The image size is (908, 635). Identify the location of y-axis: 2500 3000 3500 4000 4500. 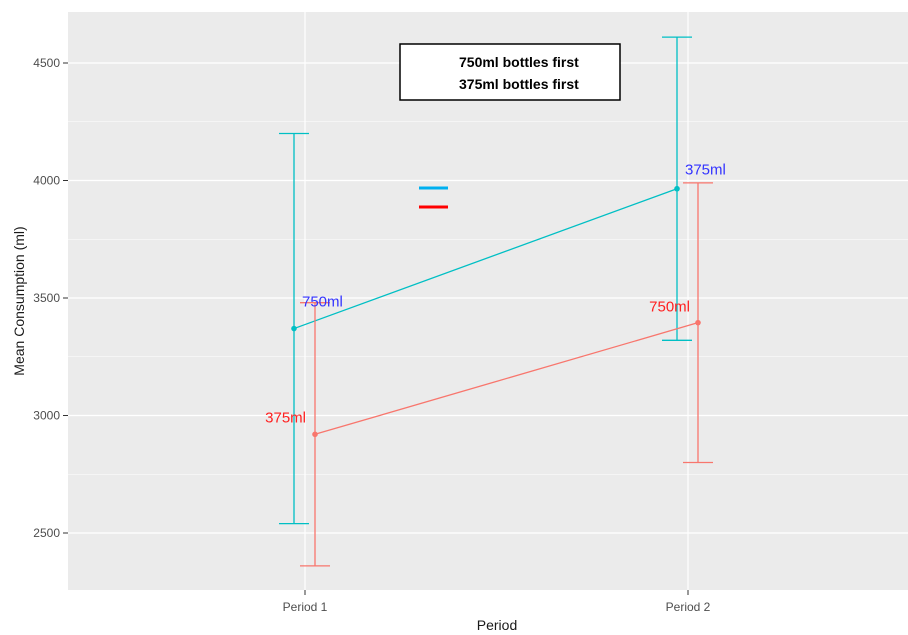
(50, 298).